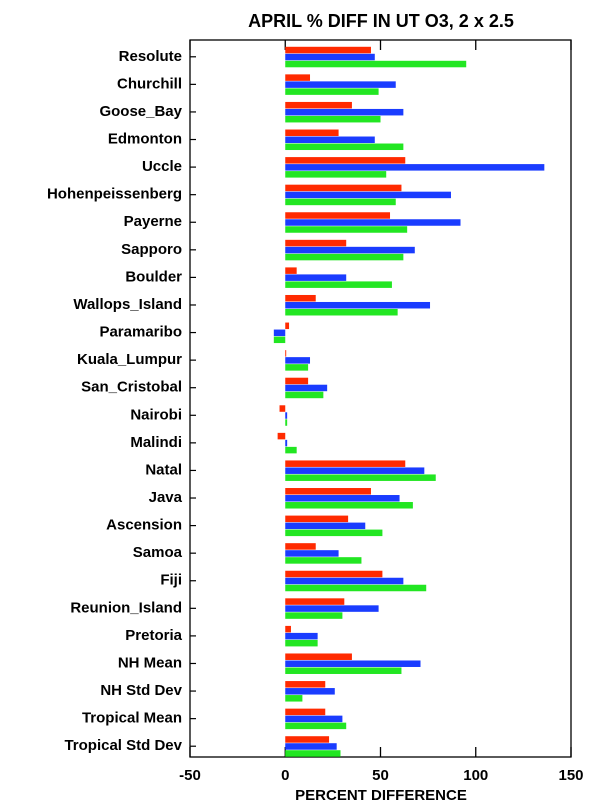 The width and height of the screenshot is (590, 806). I want to click on y-tick-label: Pretoria, so click(153, 635).